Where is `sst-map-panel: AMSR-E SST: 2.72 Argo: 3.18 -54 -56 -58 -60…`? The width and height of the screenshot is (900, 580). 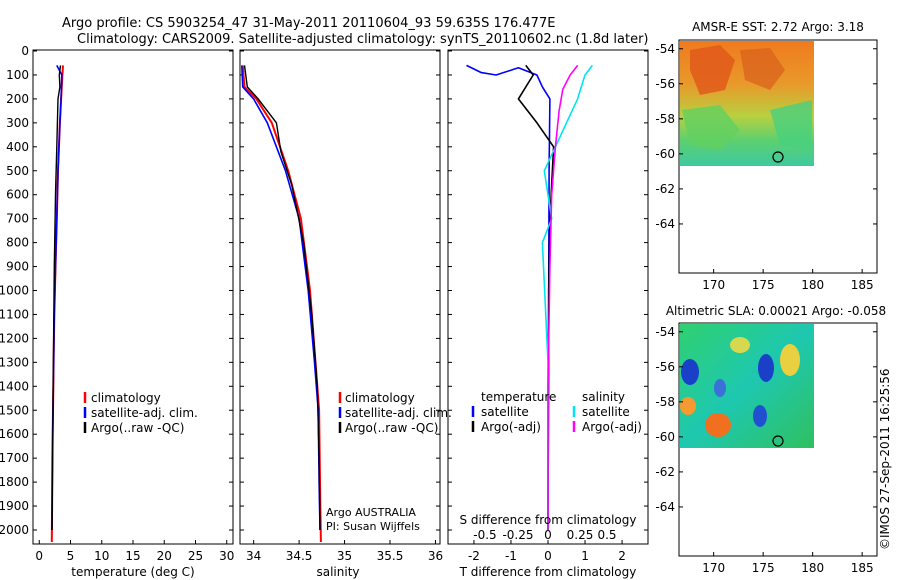 sst-map-panel: AMSR-E SST: 2.72 Argo: 3.18 -54 -56 -58 -60… is located at coordinates (766, 156).